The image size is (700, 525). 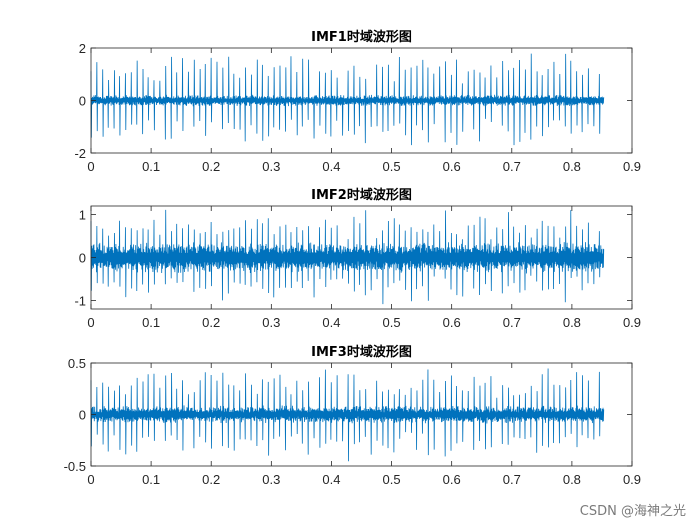 What do you see at coordinates (80, 300) in the screenshot?
I see `y-tick-label: -1` at bounding box center [80, 300].